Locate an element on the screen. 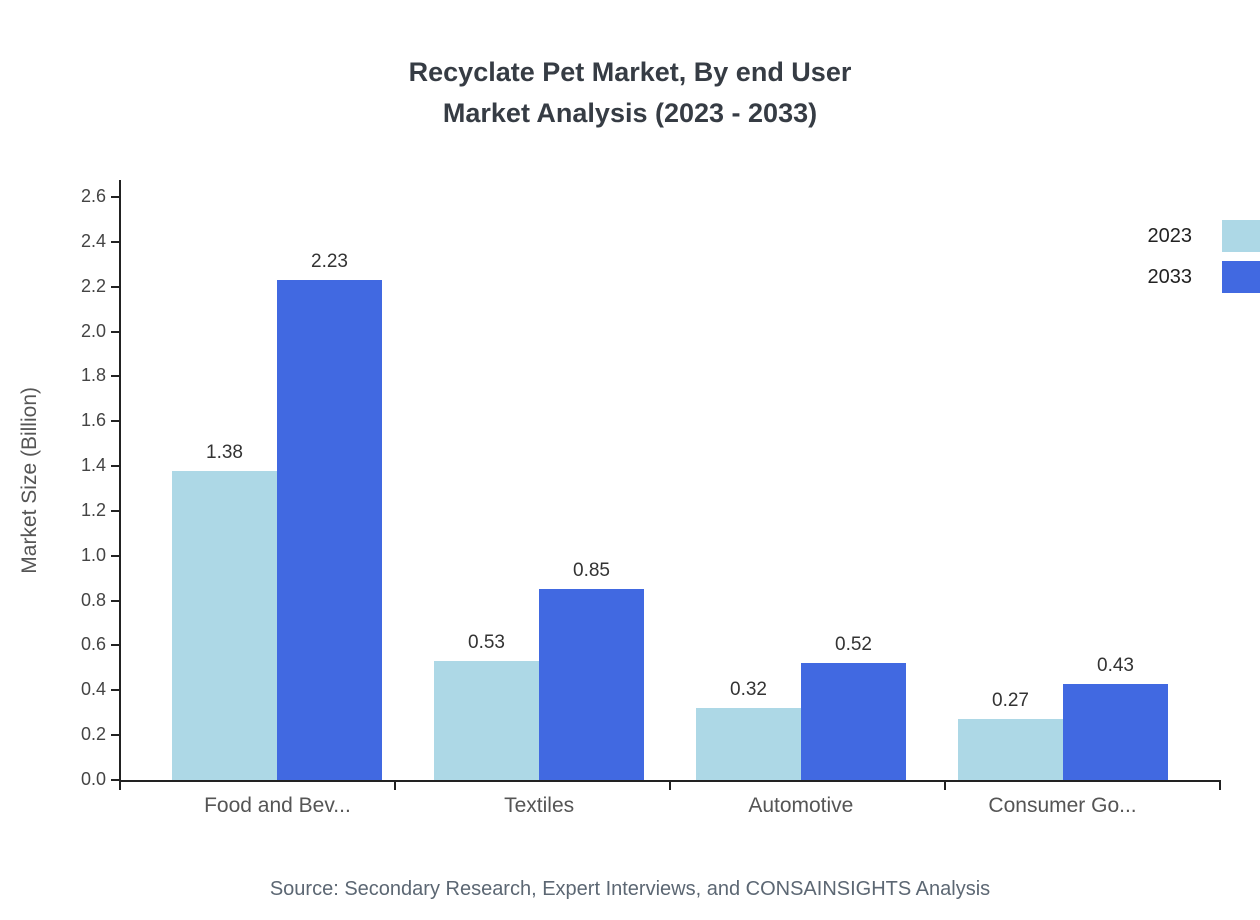 This screenshot has width=1260, height=920. x-axis-line is located at coordinates (670, 781).